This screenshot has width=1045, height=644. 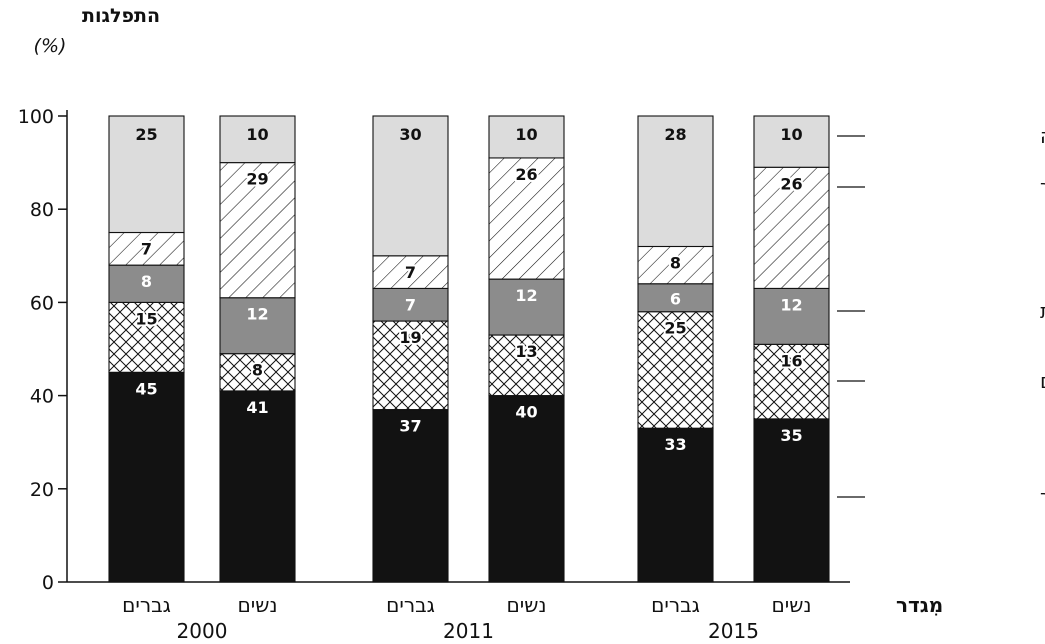 I want to click on legend-label: חינוך, so click(x=1042, y=187).